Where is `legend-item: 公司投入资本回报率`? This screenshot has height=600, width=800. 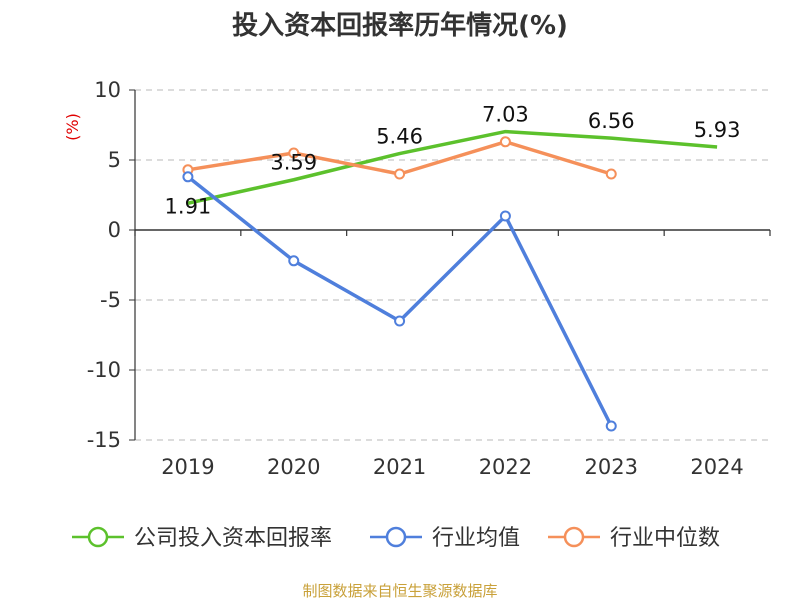 legend-item: 公司投入资本回报率 is located at coordinates (202, 538).